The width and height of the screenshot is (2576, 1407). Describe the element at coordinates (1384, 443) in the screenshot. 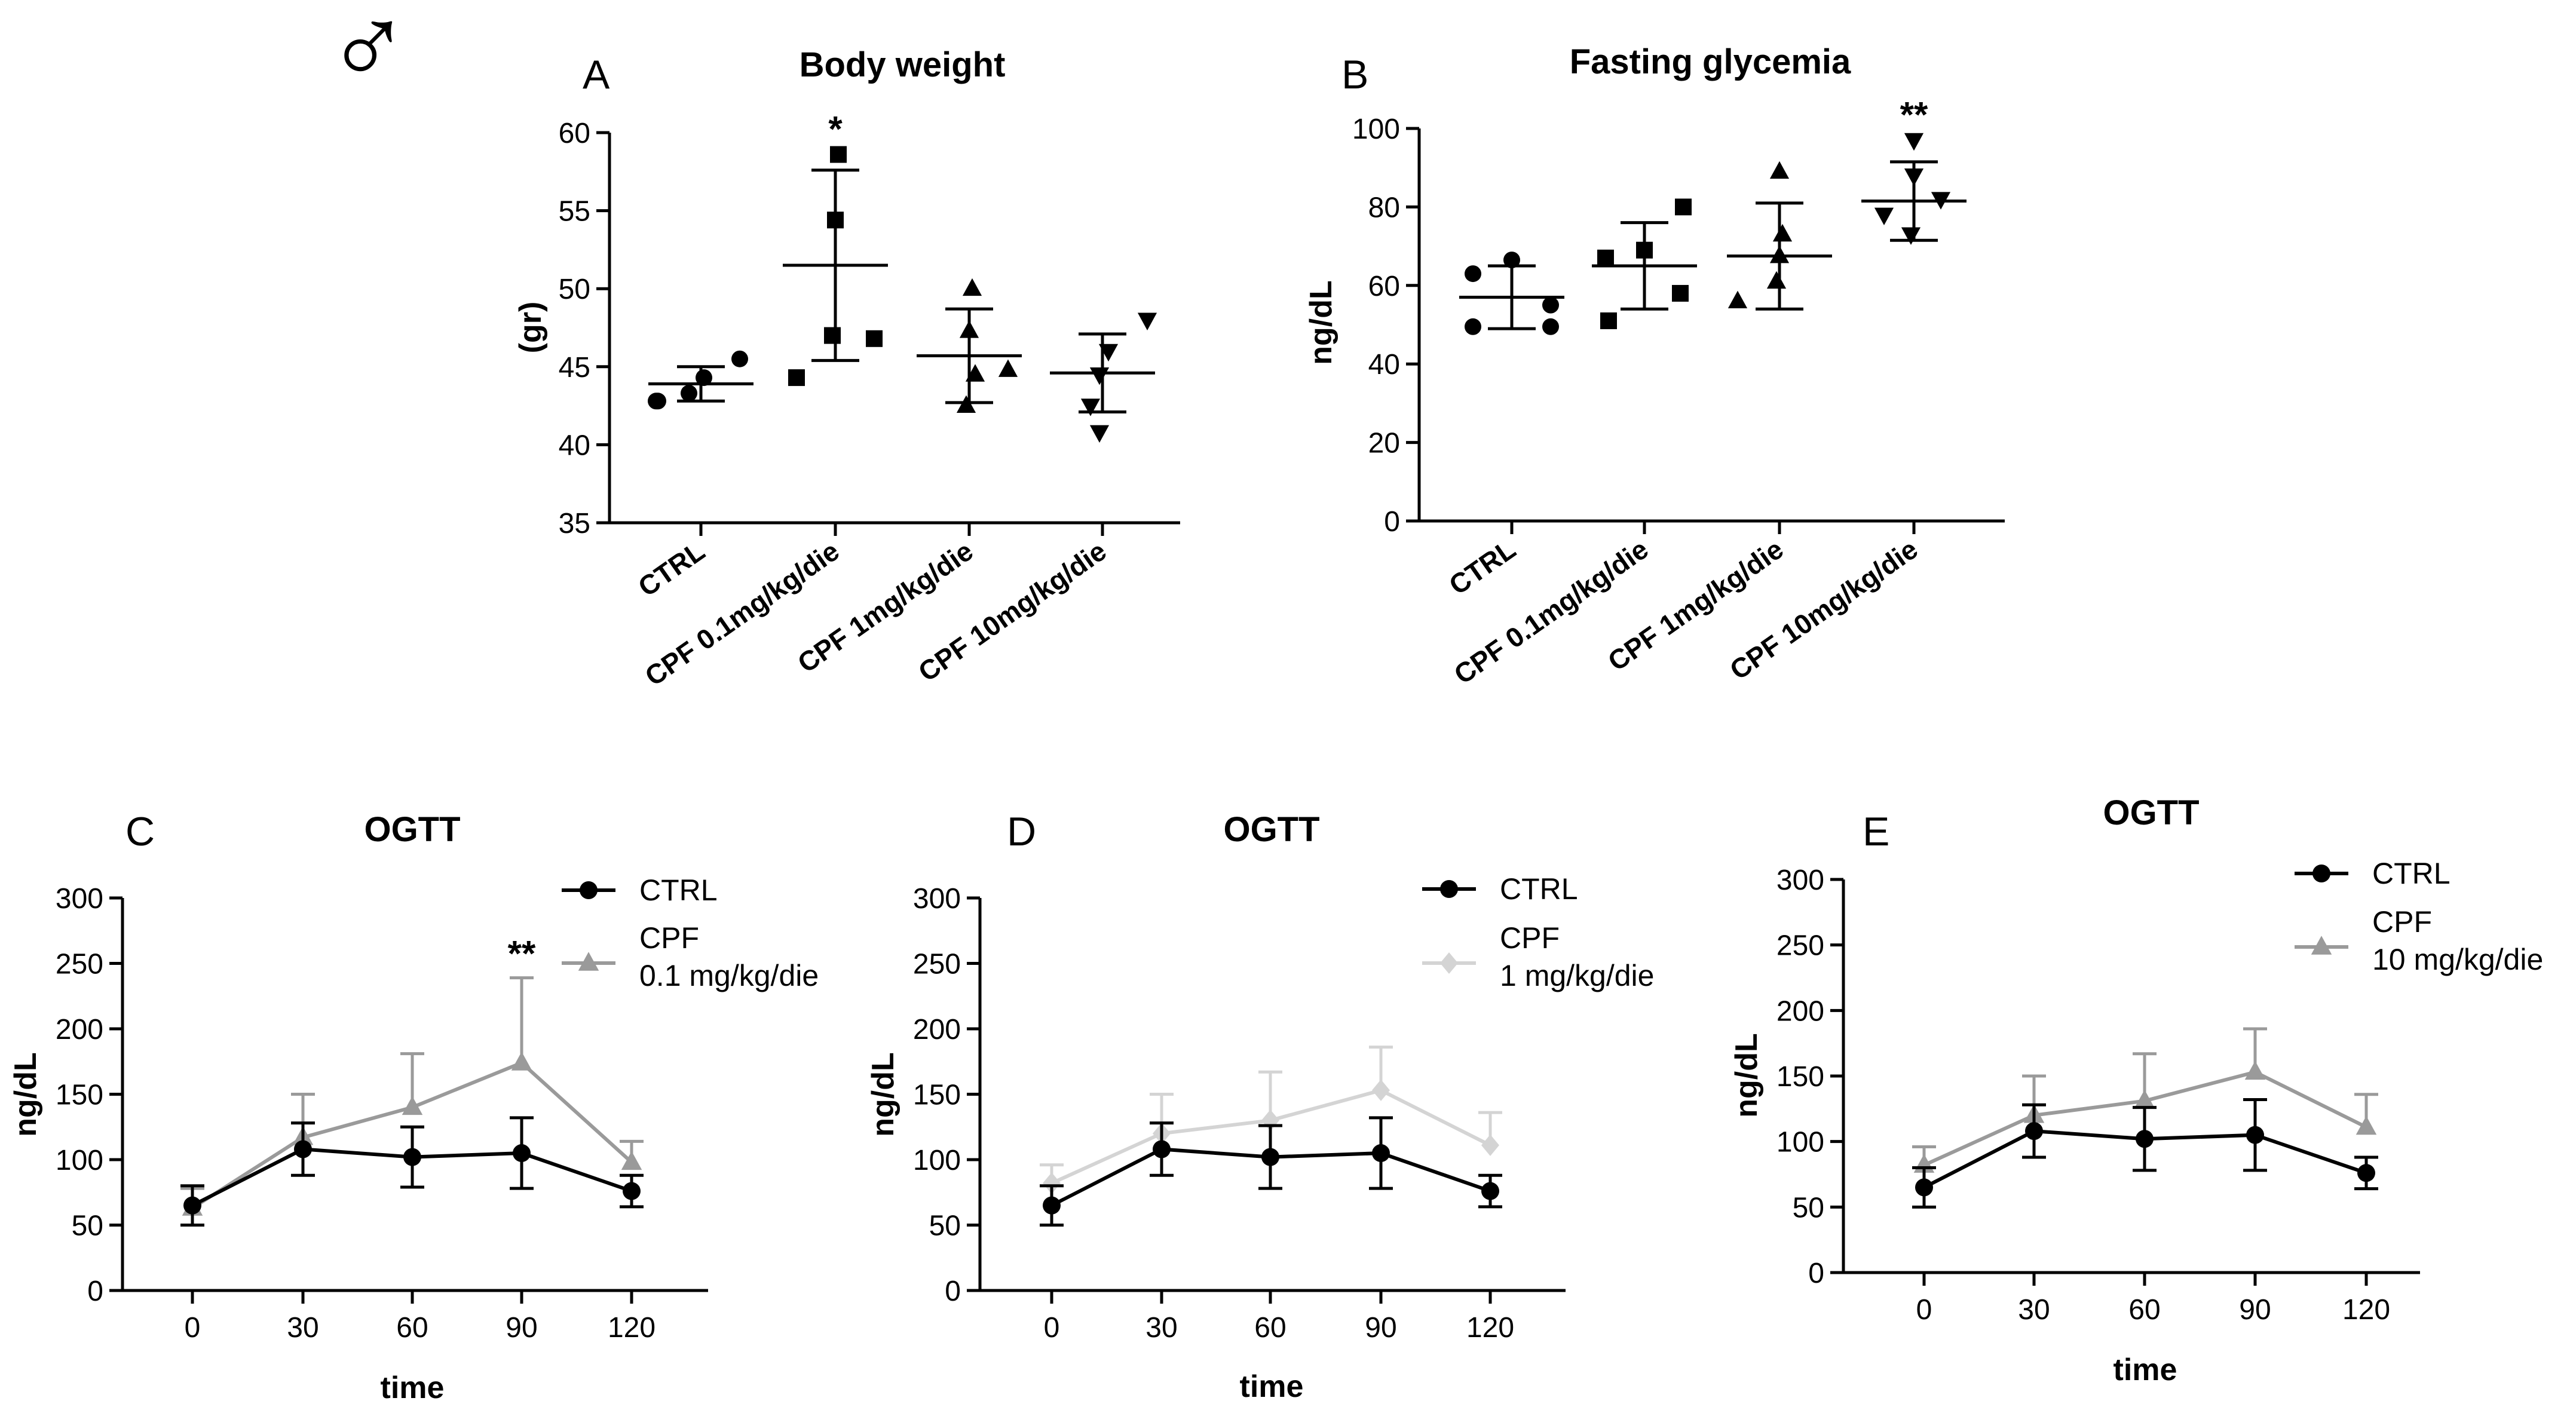

I see `y-tick-label: 20` at that location.